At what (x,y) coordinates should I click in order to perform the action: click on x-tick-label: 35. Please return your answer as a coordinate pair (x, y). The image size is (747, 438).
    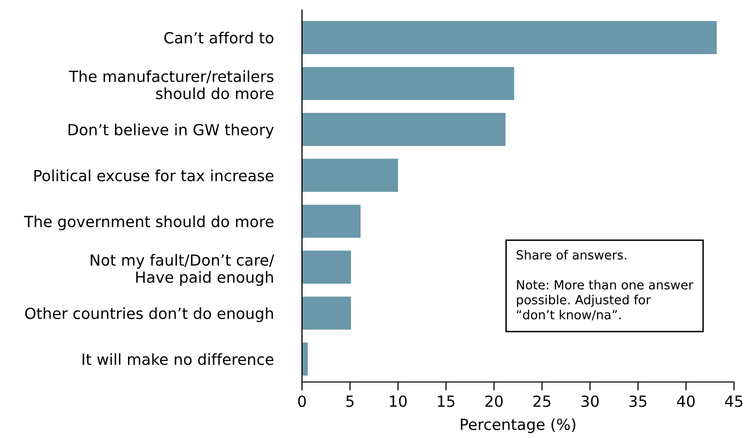
    Looking at the image, I should click on (637, 401).